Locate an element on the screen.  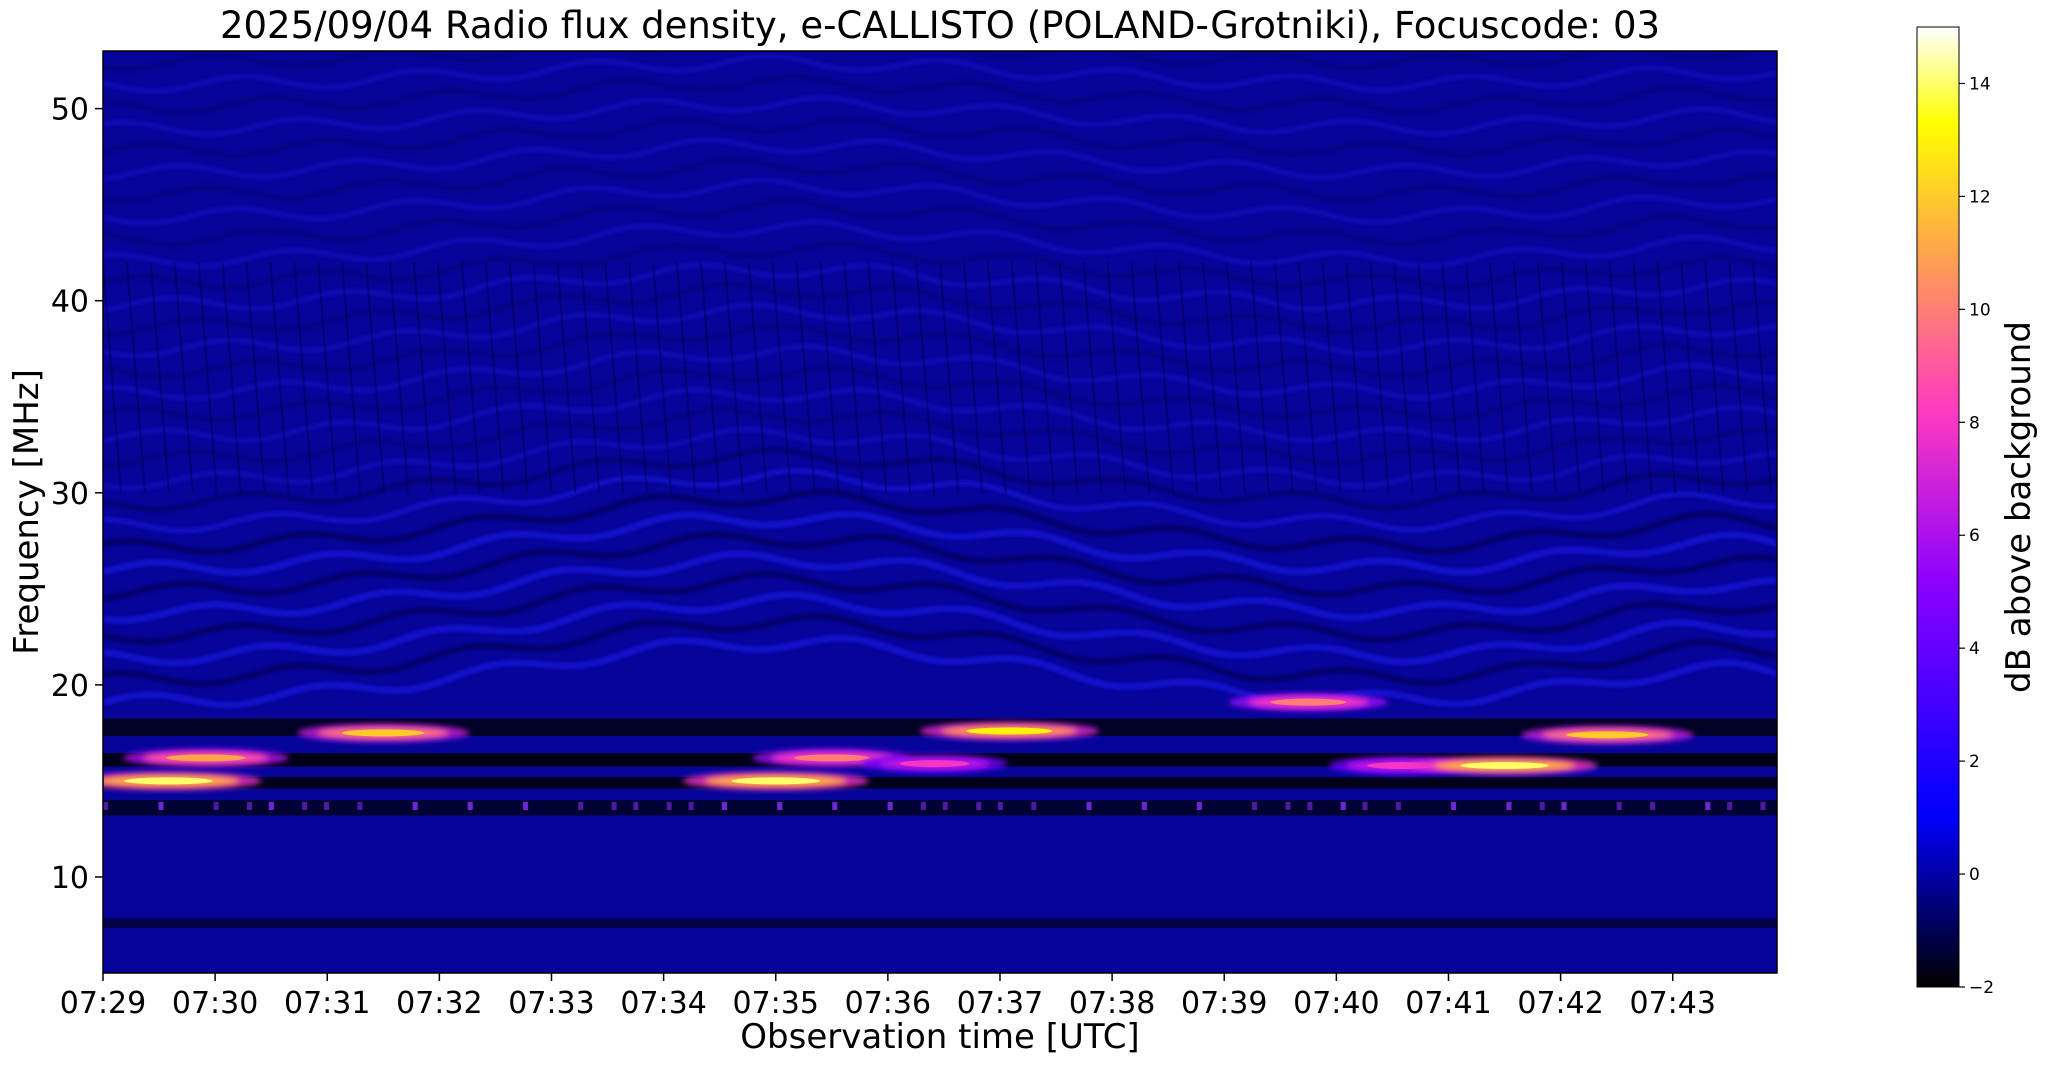
colorbar-tick-label: −2 is located at coordinates (1981, 988).